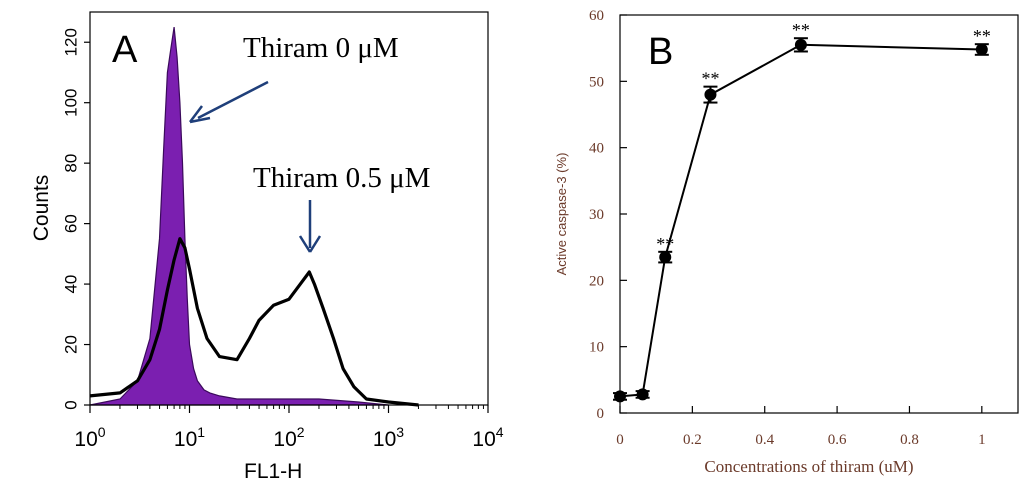 The image size is (1024, 497). Describe the element at coordinates (341, 178) in the screenshot. I see `annotation-thiram-0-5: Thiram 0.5 μM` at that location.